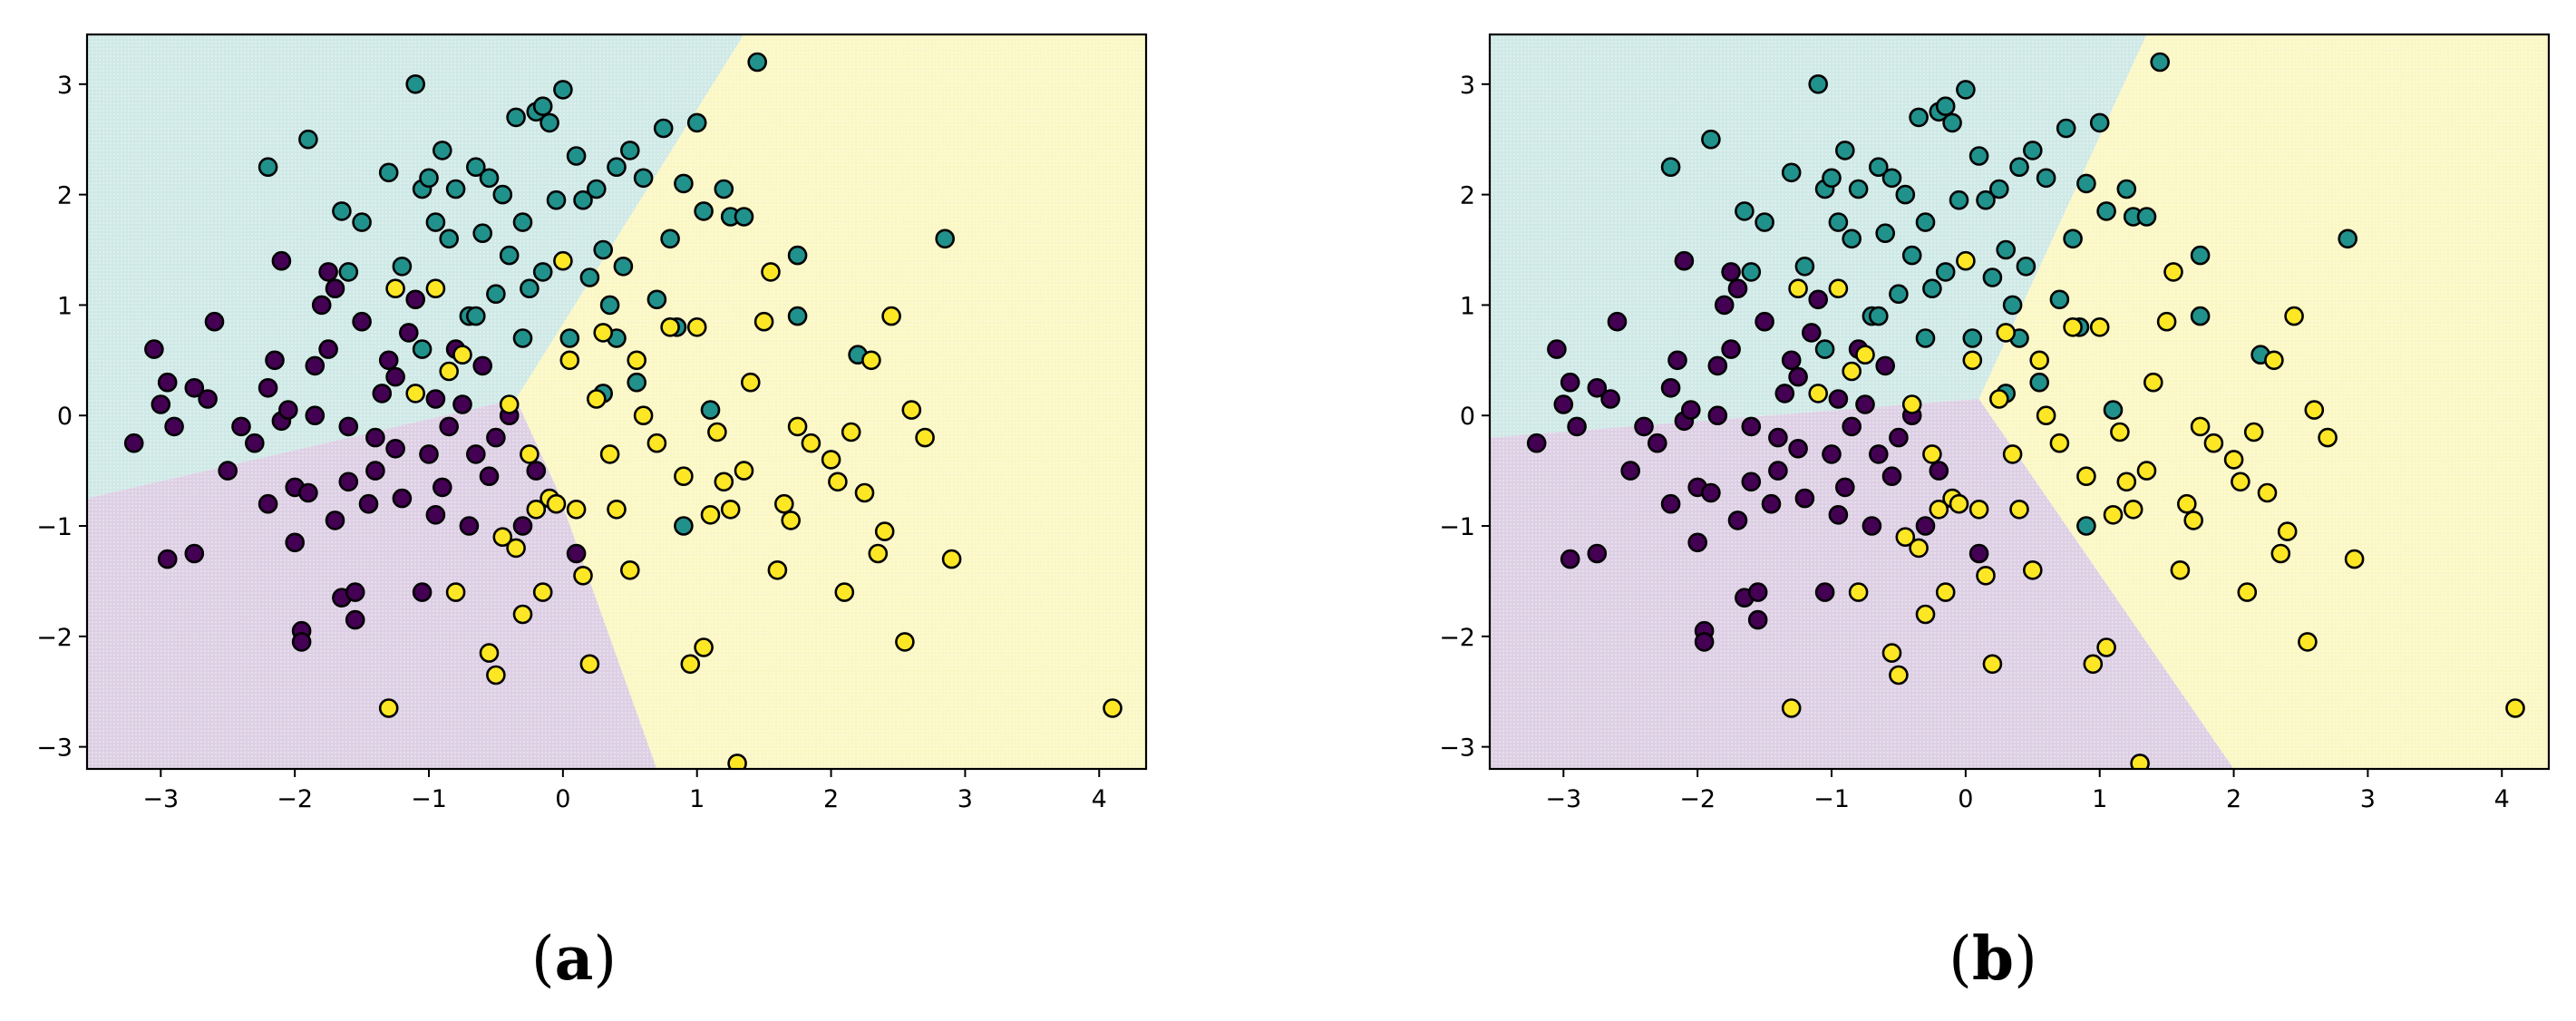 This screenshot has height=1021, width=2576. What do you see at coordinates (697, 799) in the screenshot?
I see `x-tick-label: 1` at bounding box center [697, 799].